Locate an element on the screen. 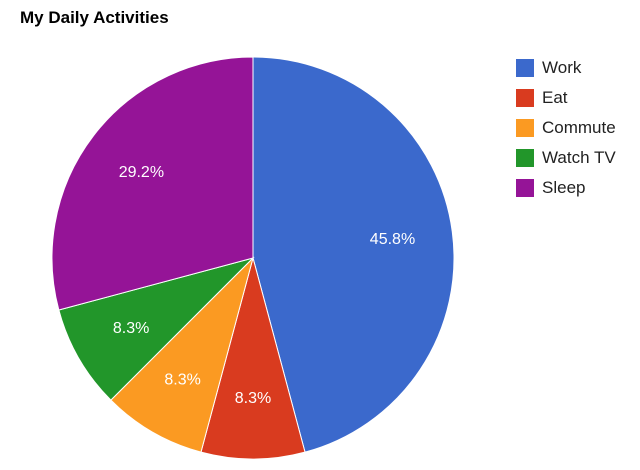 The height and width of the screenshot is (470, 640). pie-slice-eat is located at coordinates (253, 358).